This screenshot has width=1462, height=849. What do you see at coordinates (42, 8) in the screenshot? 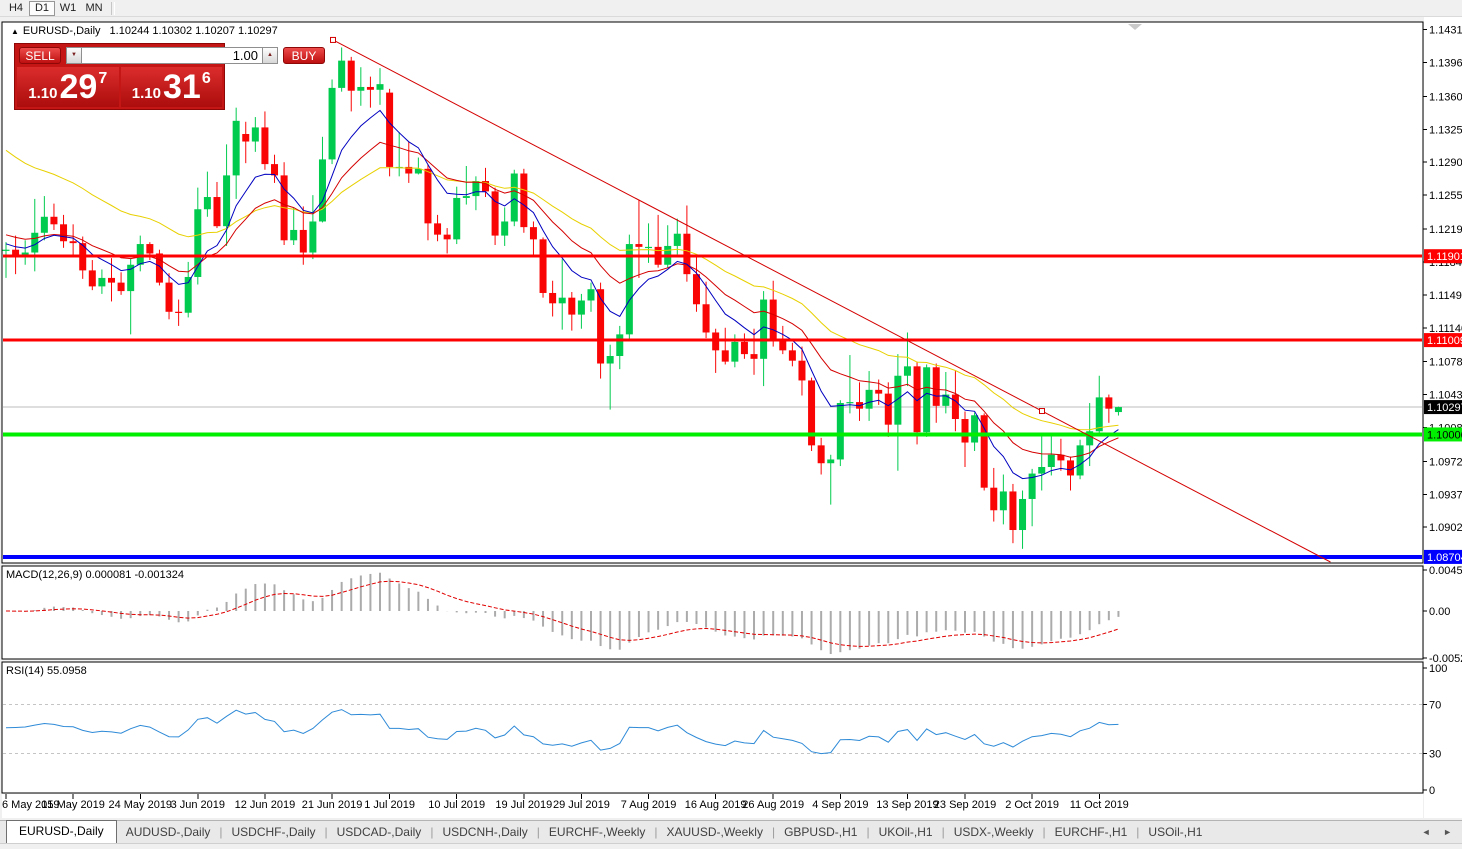
I see `timeframe-button-d1: D1` at bounding box center [42, 8].